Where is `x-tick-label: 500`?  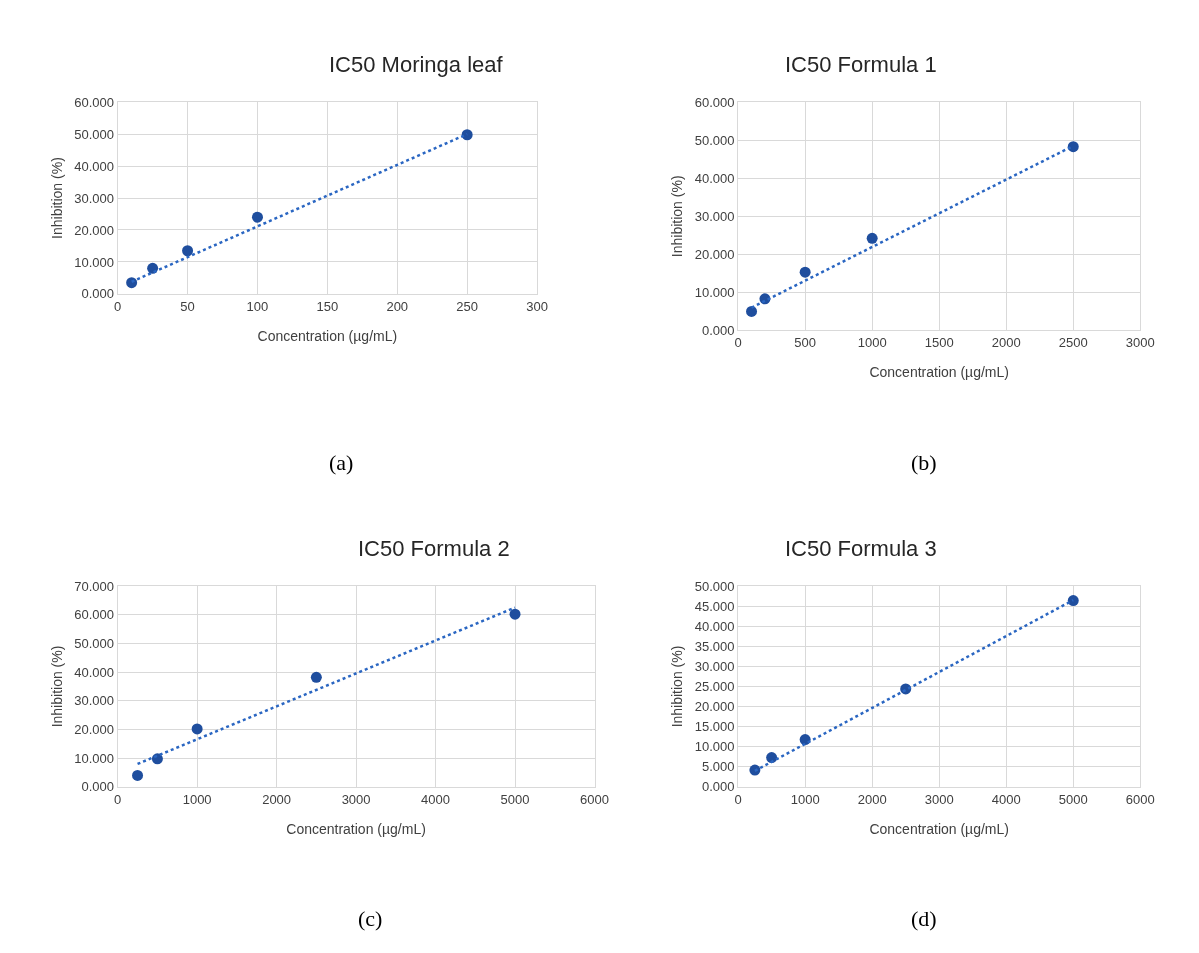 x-tick-label: 500 is located at coordinates (805, 343).